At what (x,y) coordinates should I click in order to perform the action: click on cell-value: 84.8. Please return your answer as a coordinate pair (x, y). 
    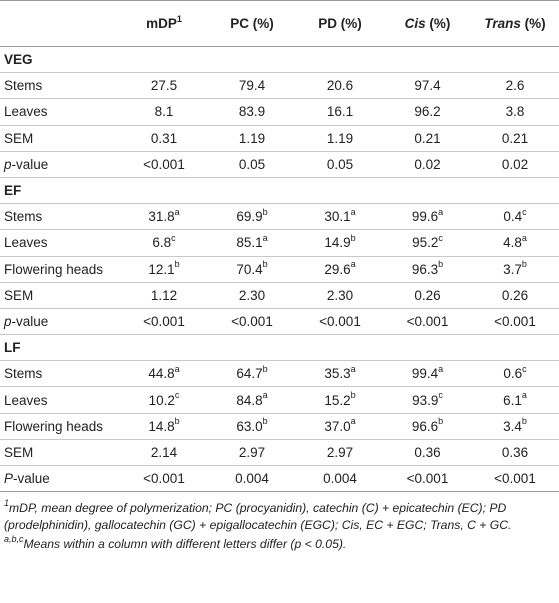
    Looking at the image, I should click on (249, 400).